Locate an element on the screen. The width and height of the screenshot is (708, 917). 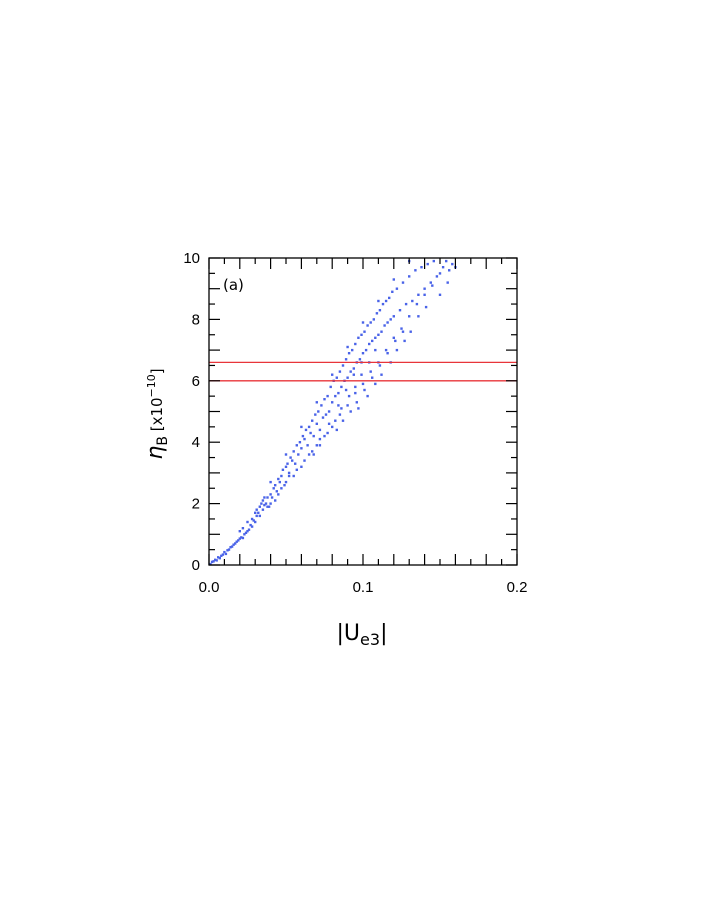
y-tick-label: 4 is located at coordinates (196, 442).